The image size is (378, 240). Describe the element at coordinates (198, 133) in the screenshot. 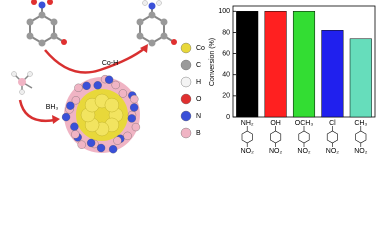

I see `legend-label: B` at that location.